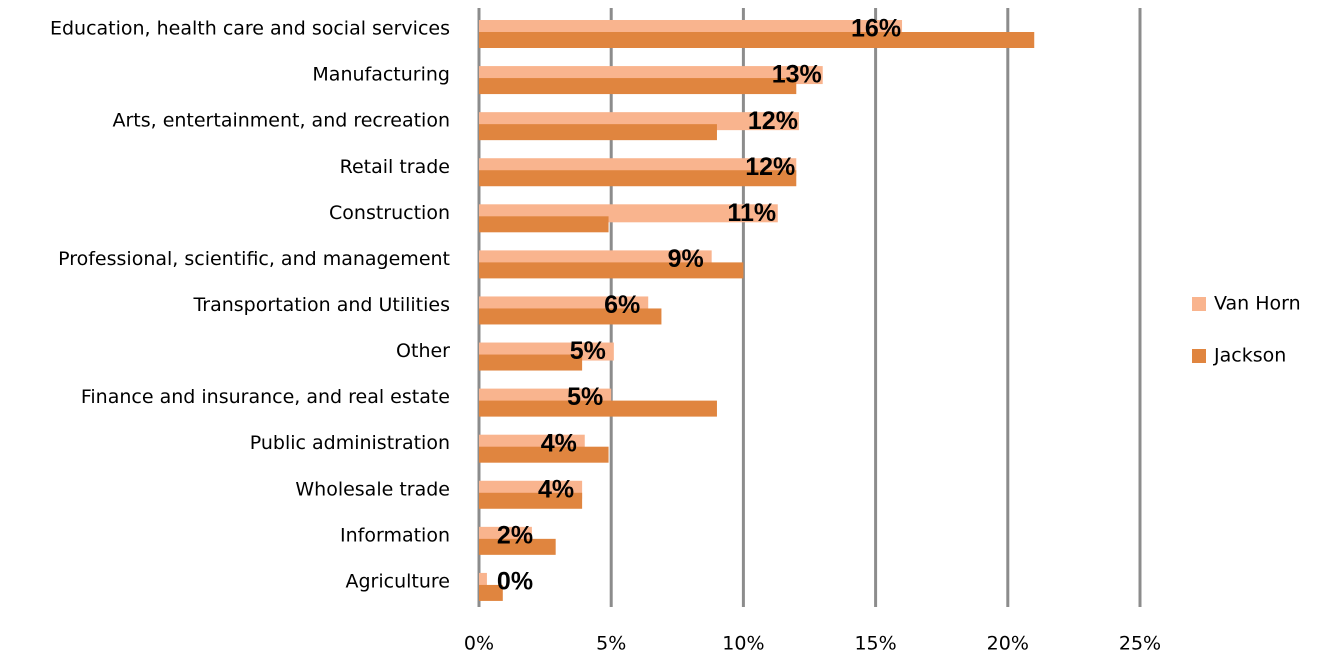 This screenshot has height=658, width=1339. What do you see at coordinates (515, 582) in the screenshot?
I see `data-label: 0%` at bounding box center [515, 582].